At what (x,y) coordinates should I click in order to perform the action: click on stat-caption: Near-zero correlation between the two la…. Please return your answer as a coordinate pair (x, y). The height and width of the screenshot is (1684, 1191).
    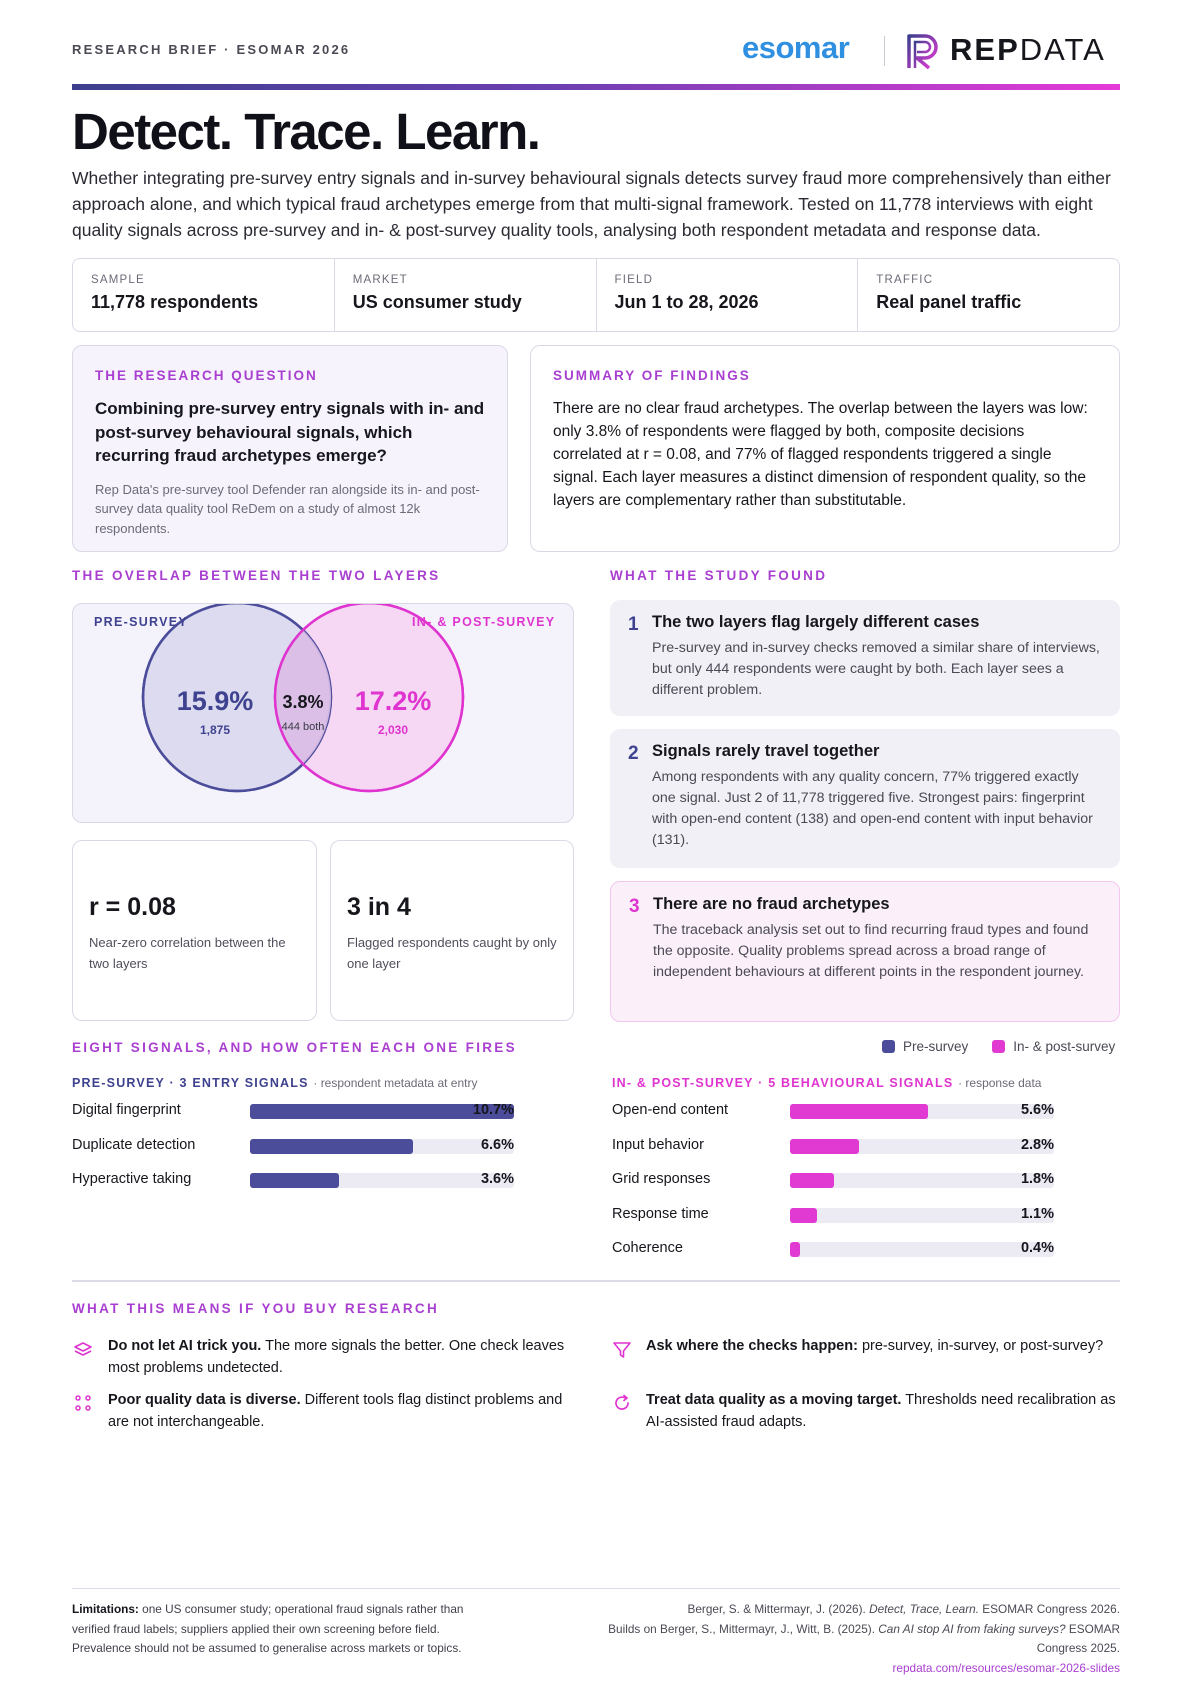
    Looking at the image, I should click on (187, 953).